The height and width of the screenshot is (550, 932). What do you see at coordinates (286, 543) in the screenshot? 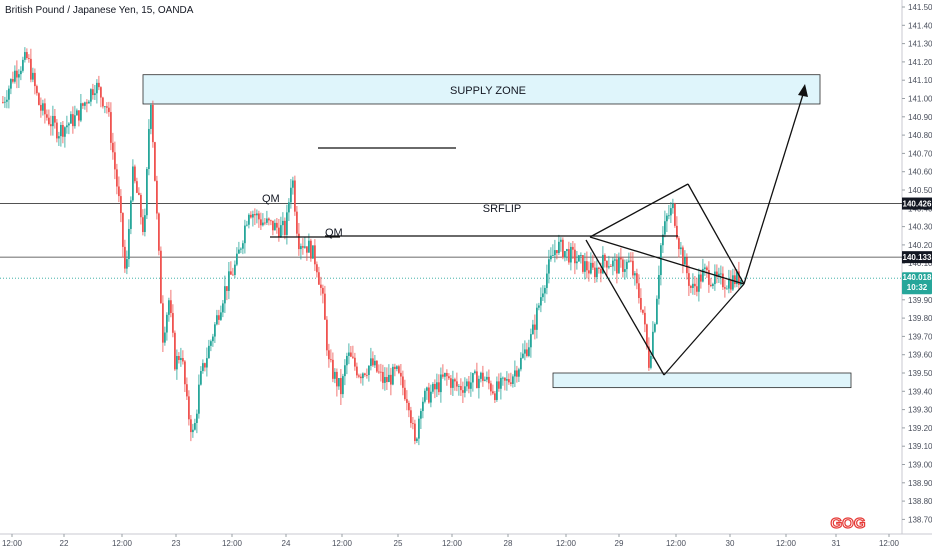
I see `time-tick-label: 24` at bounding box center [286, 543].